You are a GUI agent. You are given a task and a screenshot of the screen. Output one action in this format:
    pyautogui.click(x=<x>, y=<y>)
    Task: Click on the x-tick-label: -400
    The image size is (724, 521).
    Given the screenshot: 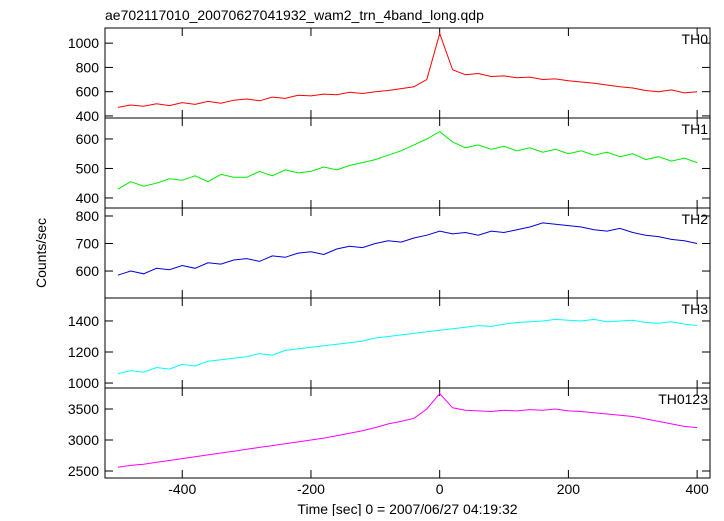 What is the action you would take?
    pyautogui.click(x=182, y=489)
    